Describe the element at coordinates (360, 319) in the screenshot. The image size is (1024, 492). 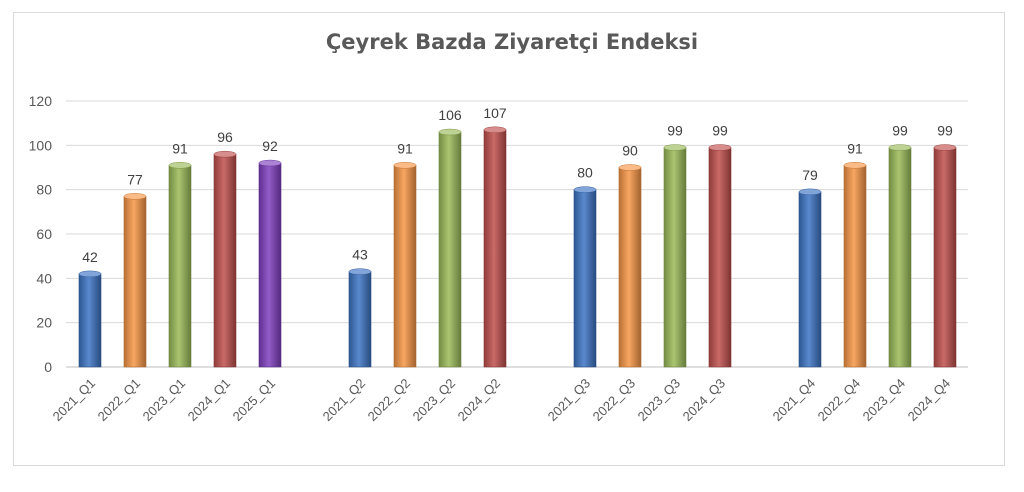
I see `bar-2021_Q2` at that location.